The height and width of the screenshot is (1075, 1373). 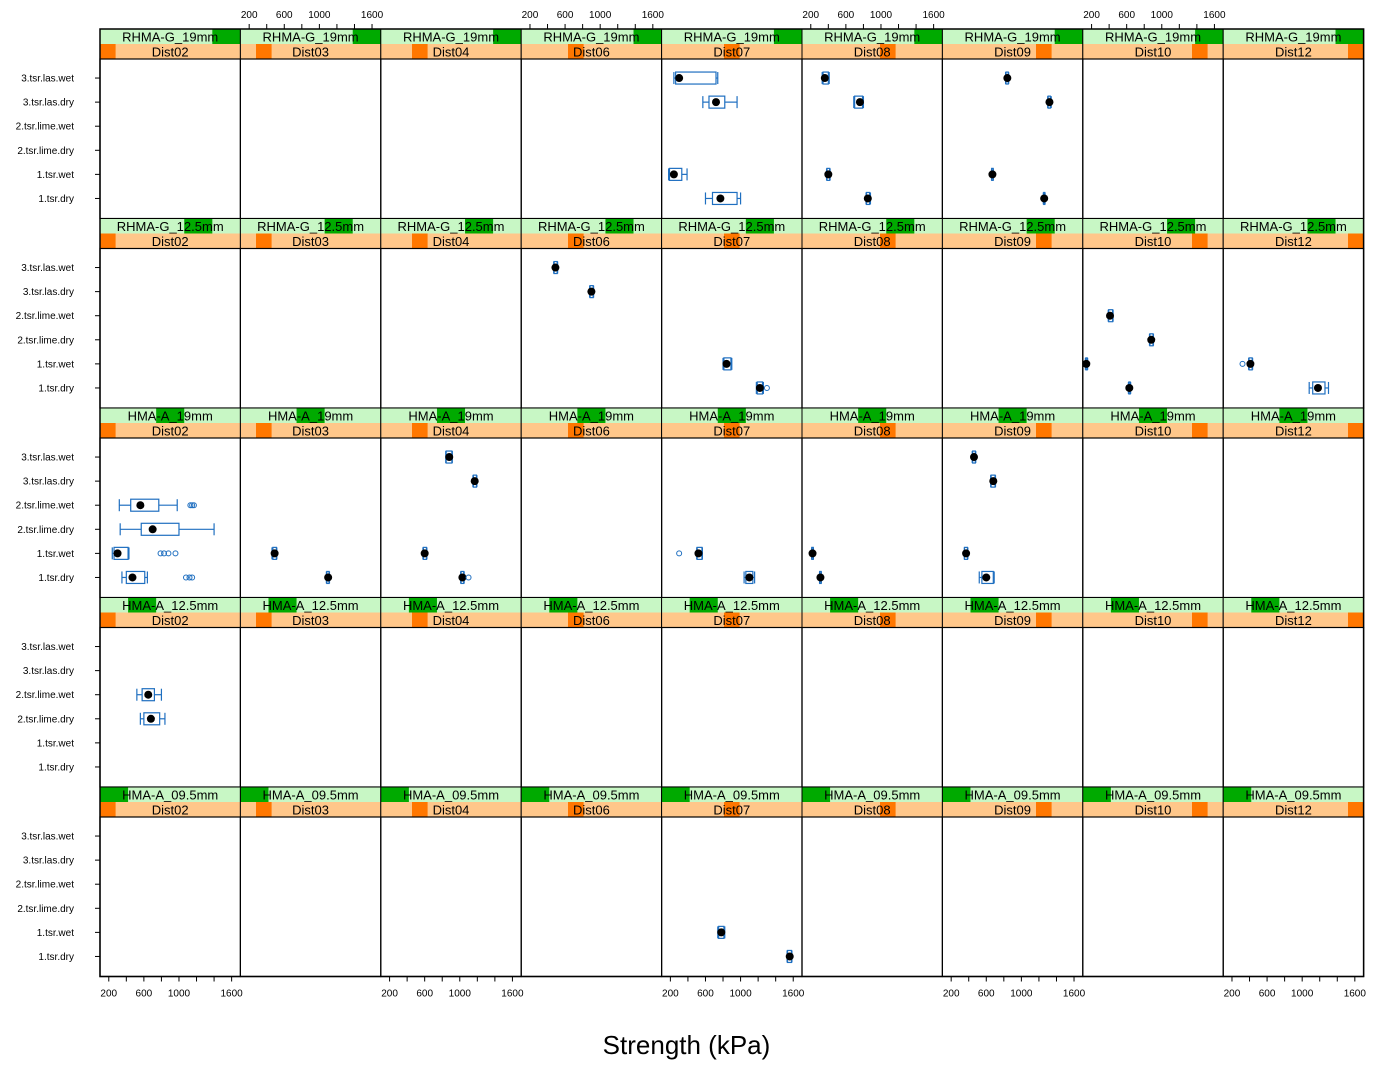 What do you see at coordinates (47, 268) in the screenshot?
I see `y-tick-label: 3.tsr.las.wet` at bounding box center [47, 268].